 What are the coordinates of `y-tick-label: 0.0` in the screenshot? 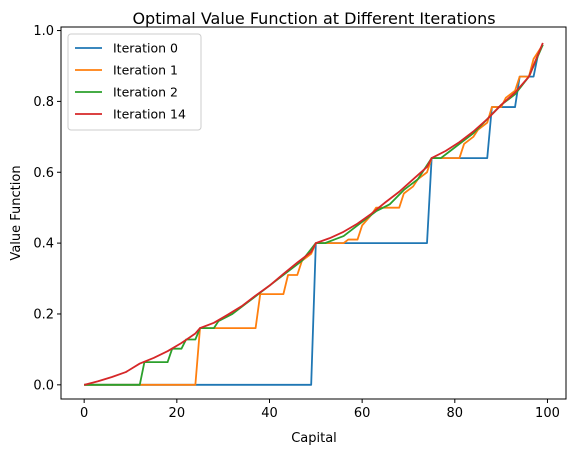 It's located at (43, 385).